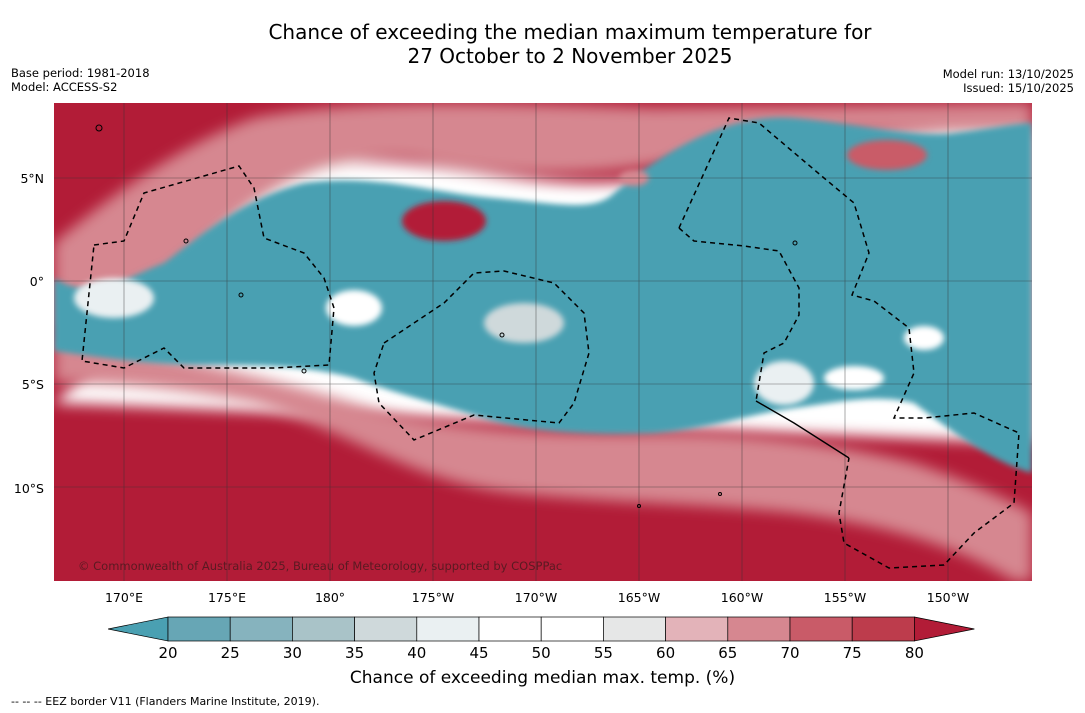  Describe the element at coordinates (944, 629) in the screenshot. I see `colorbar-extend-high` at that location.